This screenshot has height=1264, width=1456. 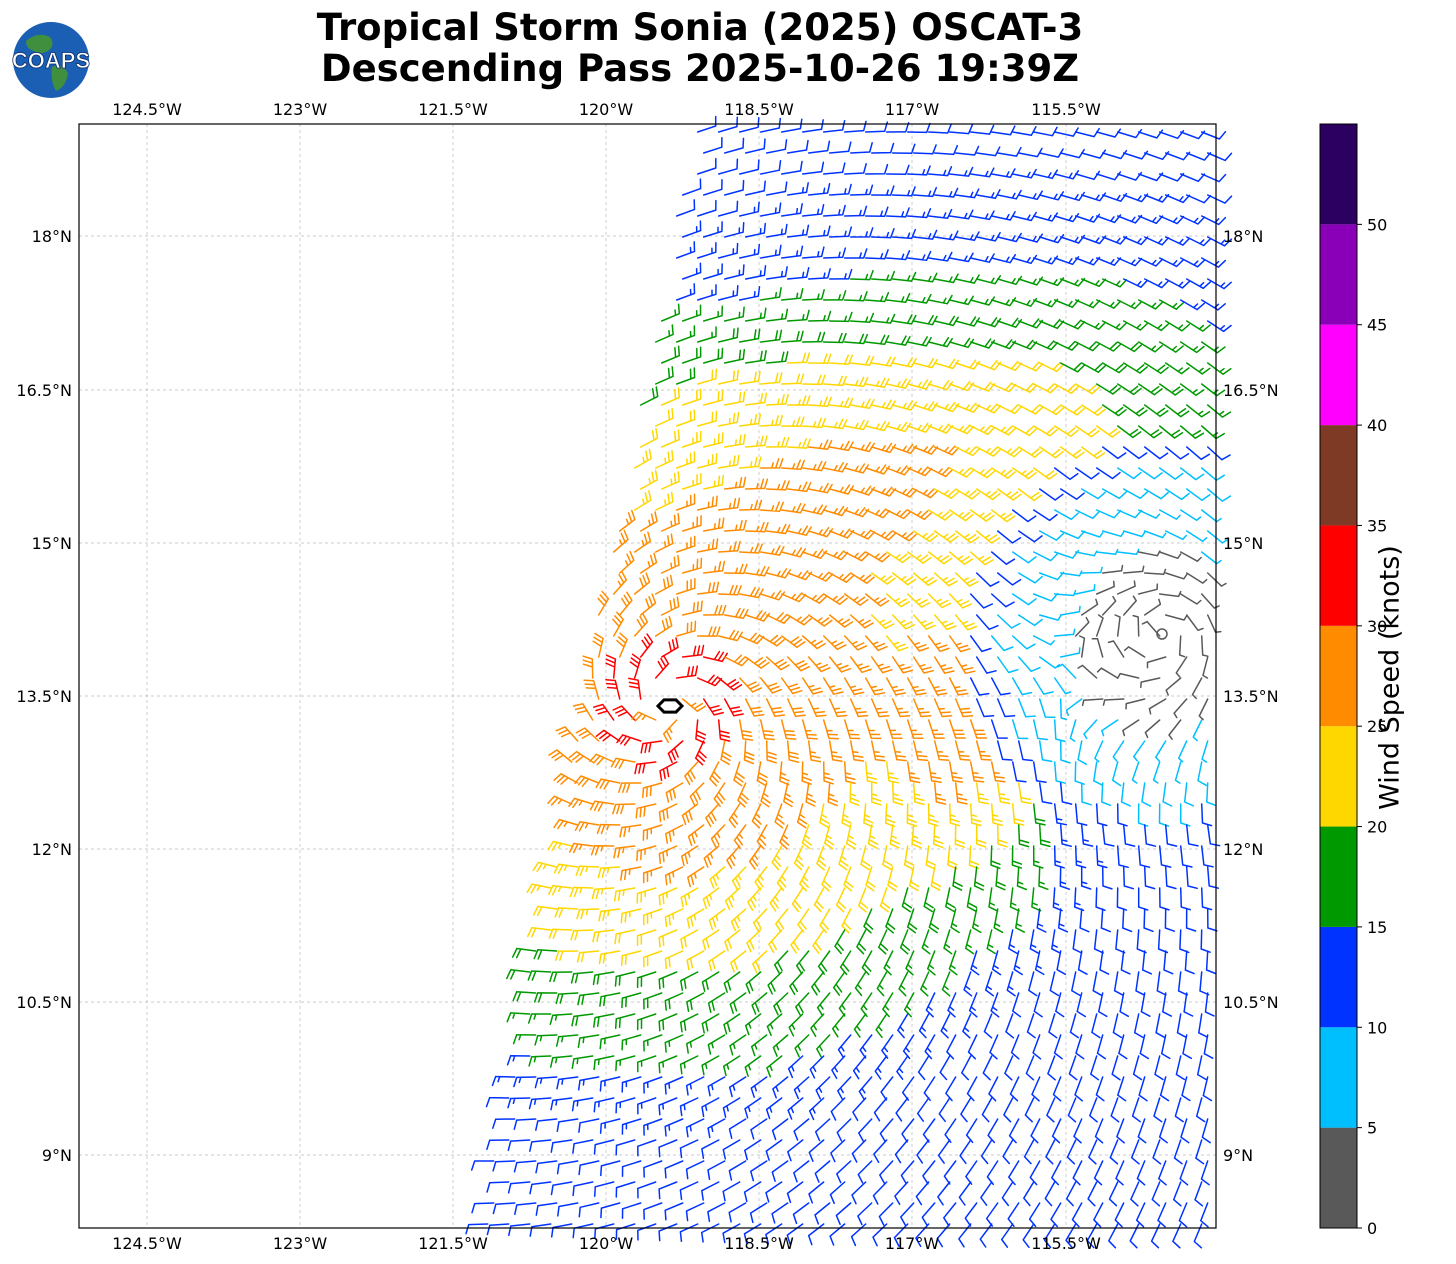 What do you see at coordinates (1243, 236) in the screenshot?
I see `lat-tick-label-right: 18°N` at bounding box center [1243, 236].